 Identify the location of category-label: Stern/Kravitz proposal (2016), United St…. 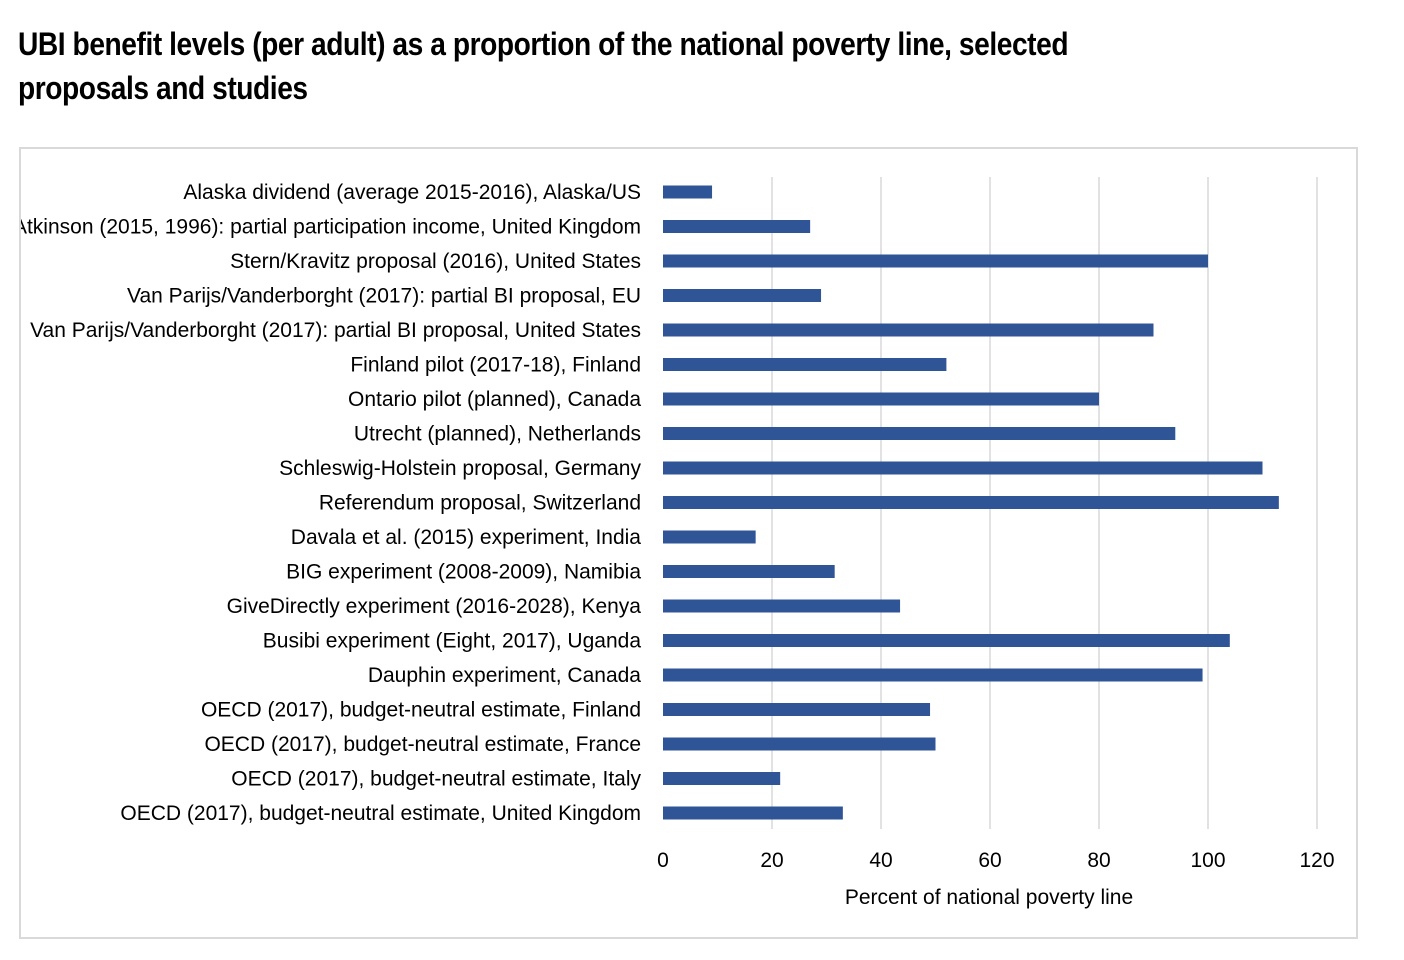
(435, 261).